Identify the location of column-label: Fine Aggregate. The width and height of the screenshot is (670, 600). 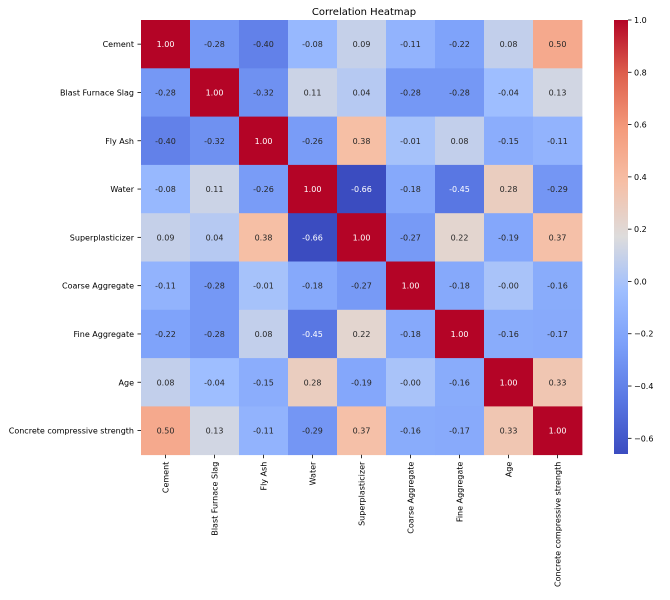
(460, 492).